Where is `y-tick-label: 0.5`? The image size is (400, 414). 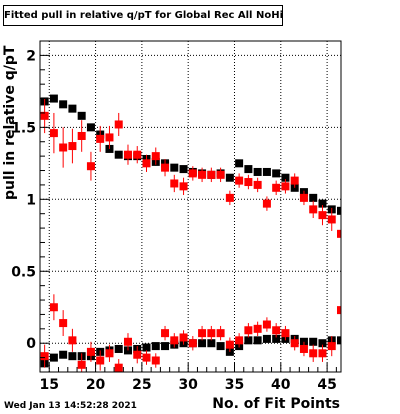 y-tick-label: 0.5 is located at coordinates (23, 272).